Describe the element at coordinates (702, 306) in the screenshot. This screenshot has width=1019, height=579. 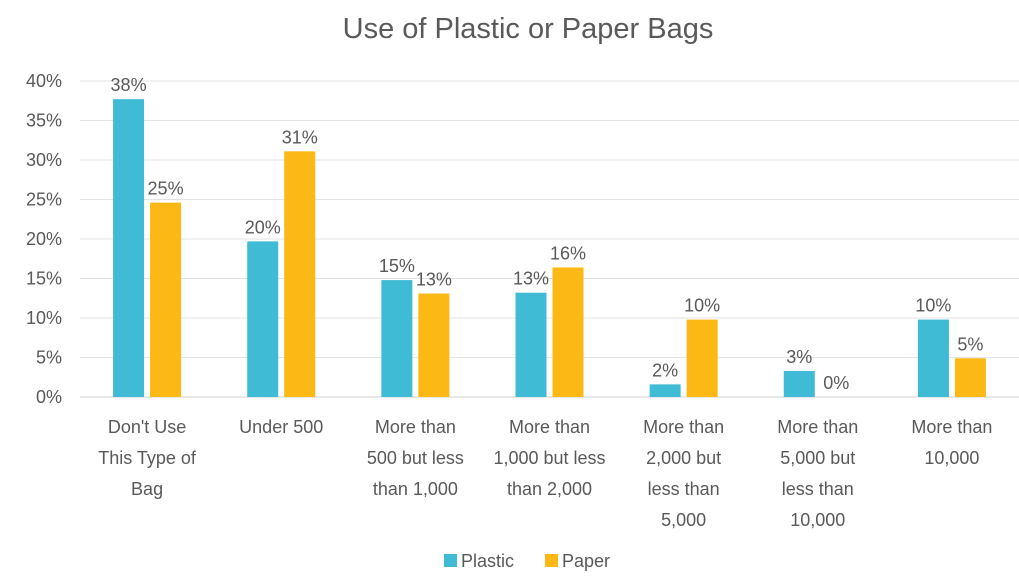
I see `data-label-paper: 10%` at that location.